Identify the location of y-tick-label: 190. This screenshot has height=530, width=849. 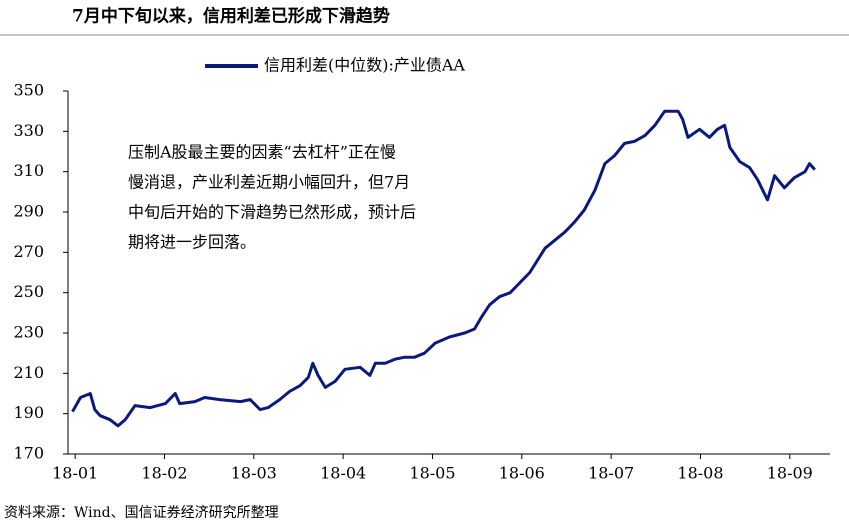
(28, 412).